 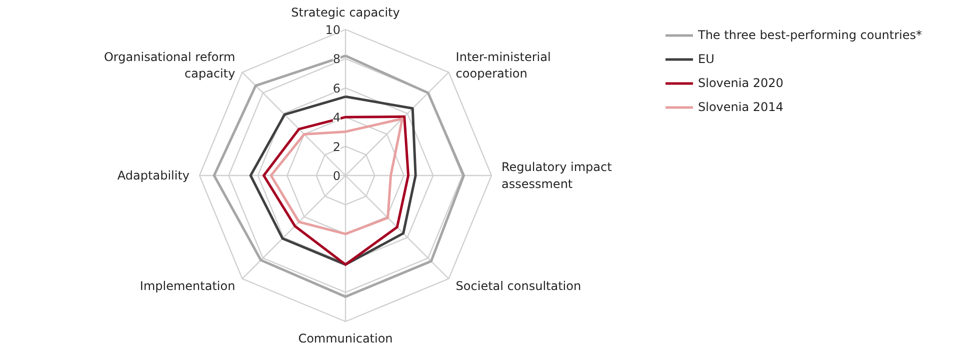 What do you see at coordinates (336, 176) in the screenshot?
I see `y-tick-label: 0` at bounding box center [336, 176].